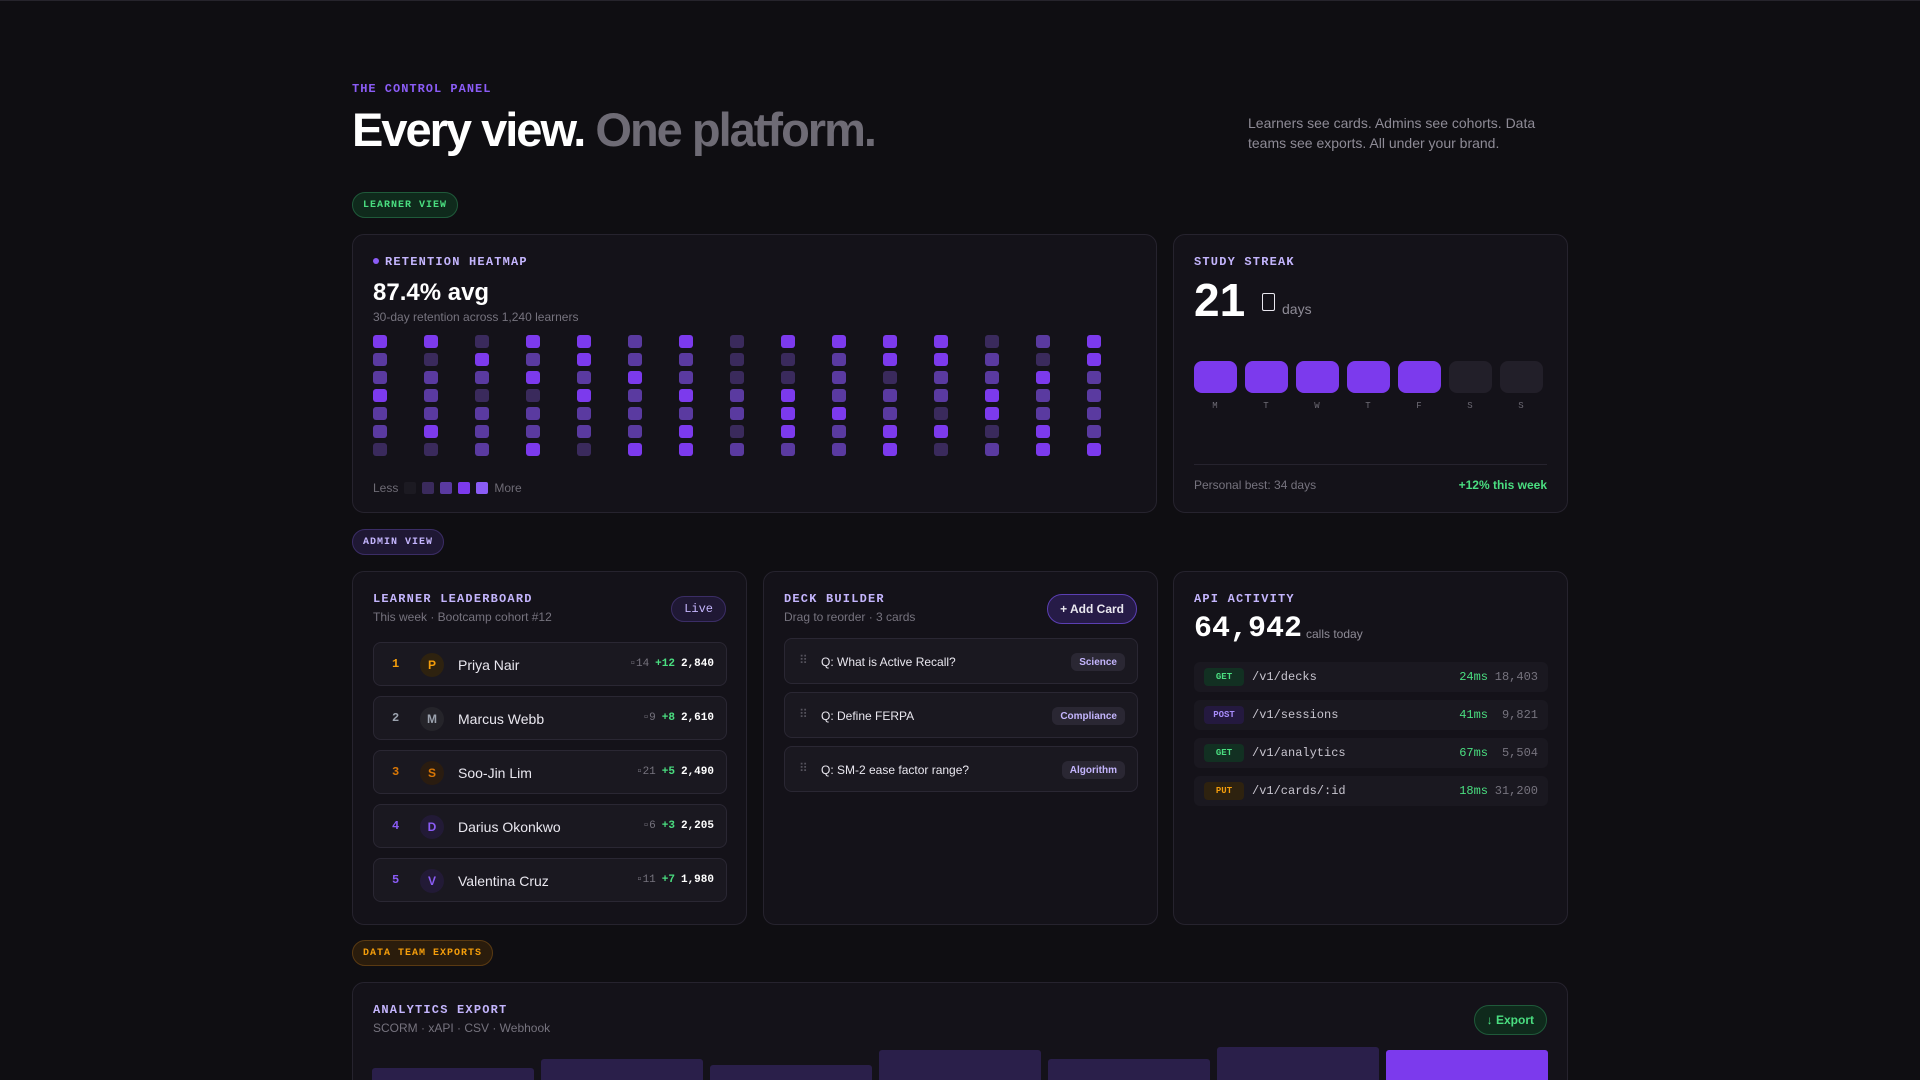  I want to click on heatmap-stat: 87.4% avg, so click(431, 292).